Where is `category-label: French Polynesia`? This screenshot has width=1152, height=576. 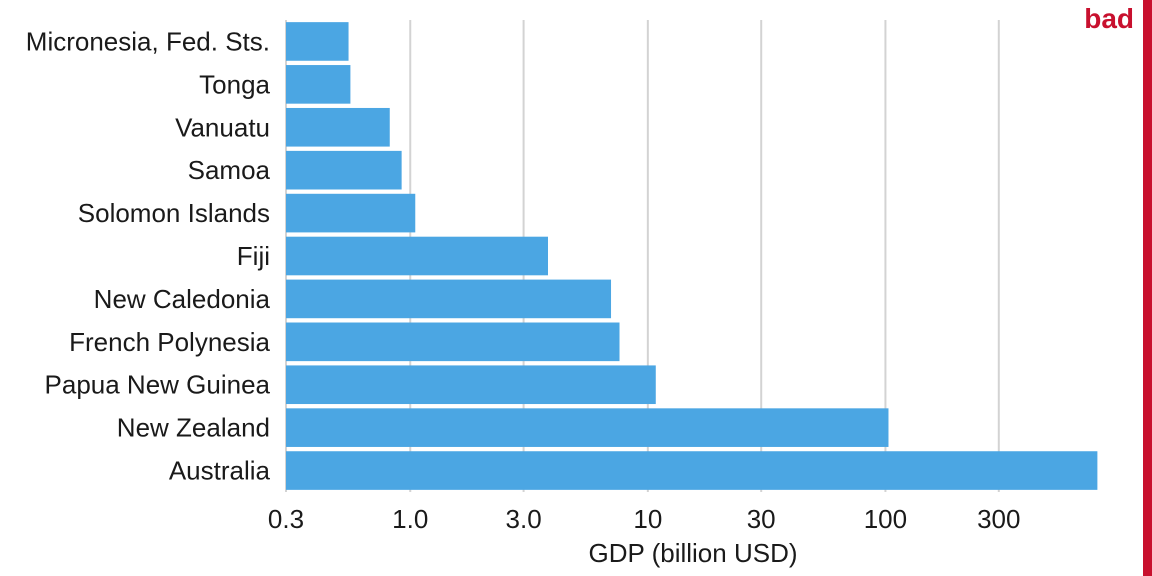 category-label: French Polynesia is located at coordinates (169, 342).